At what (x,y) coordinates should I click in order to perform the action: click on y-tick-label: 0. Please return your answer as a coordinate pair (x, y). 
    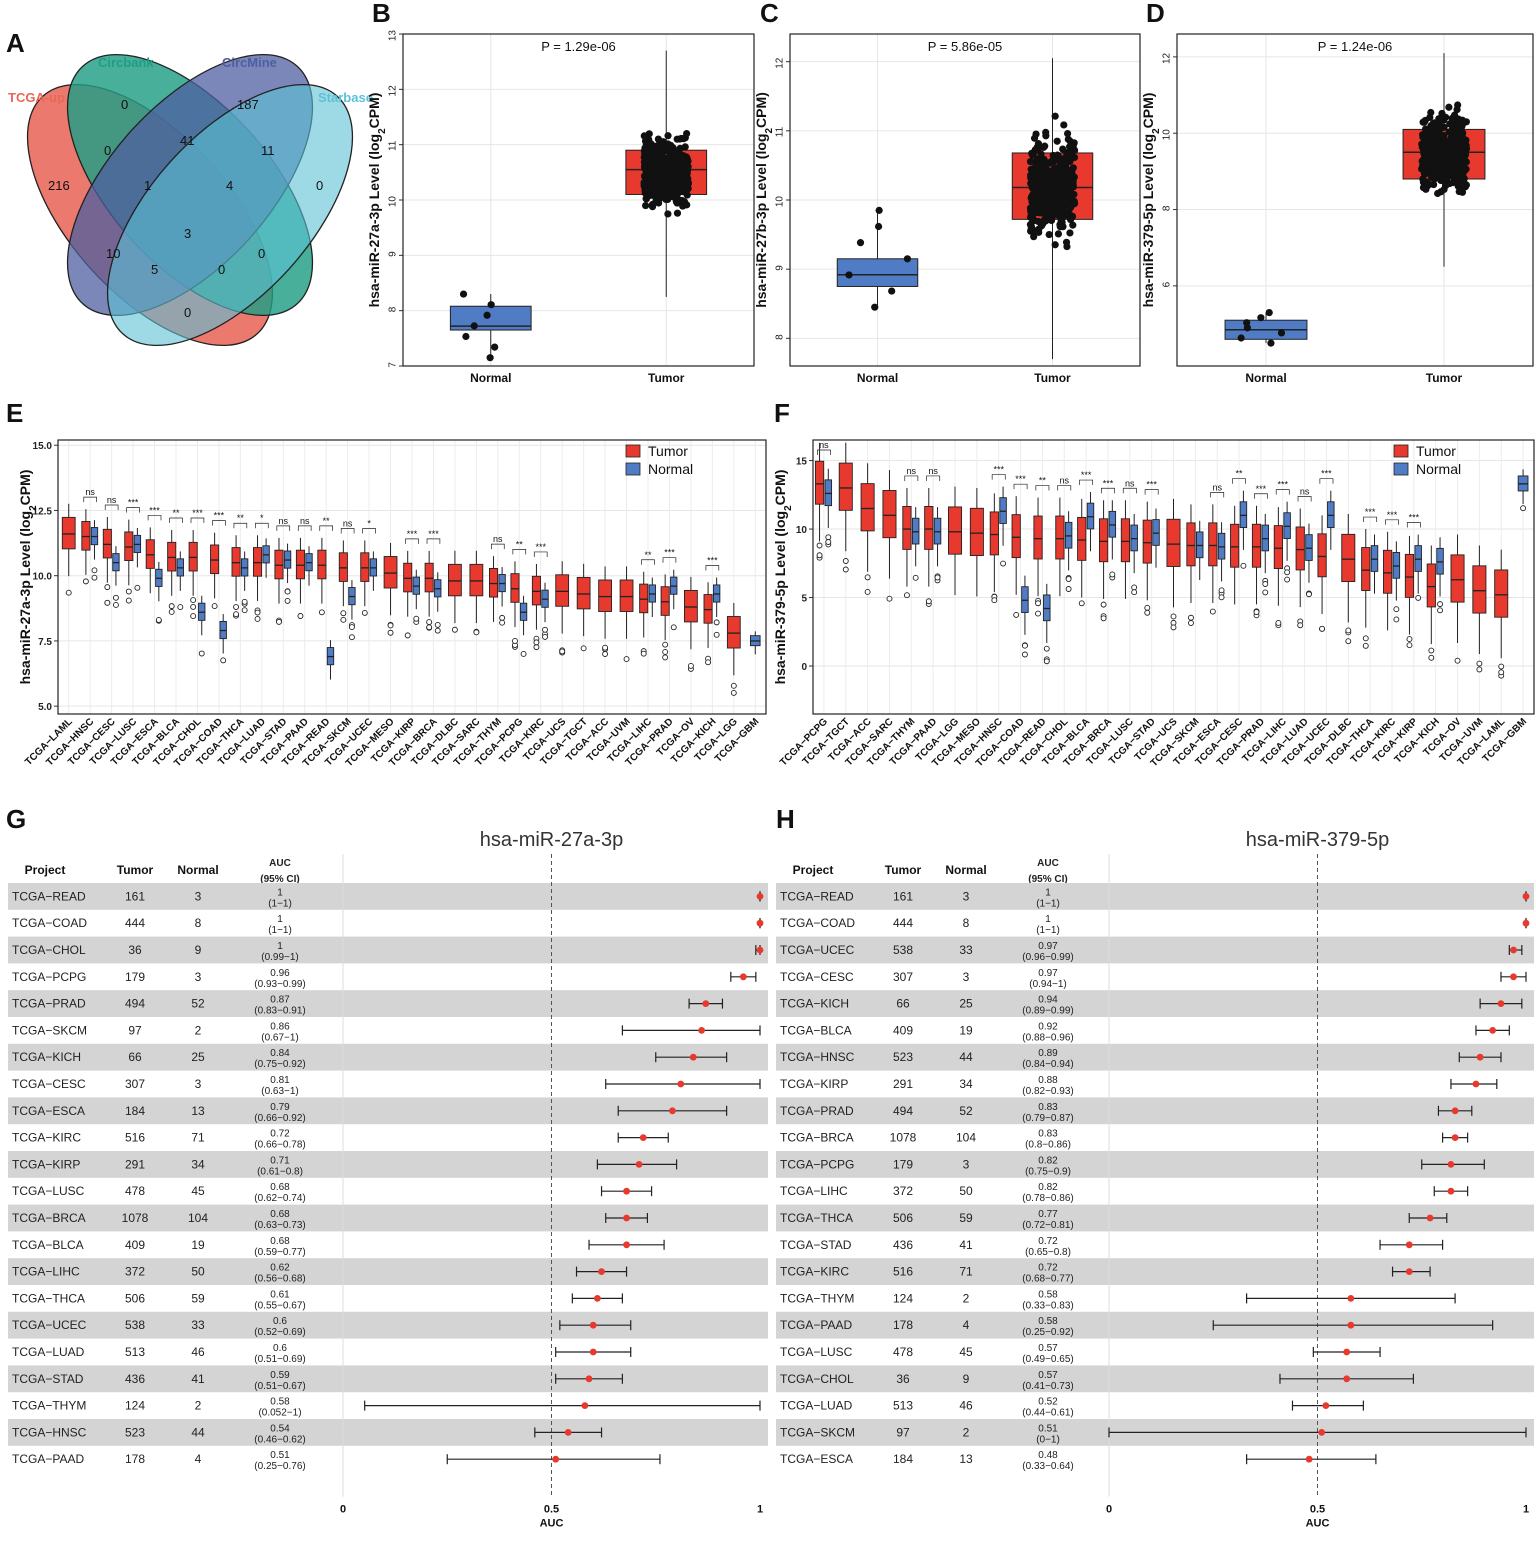
    Looking at the image, I should click on (804, 667).